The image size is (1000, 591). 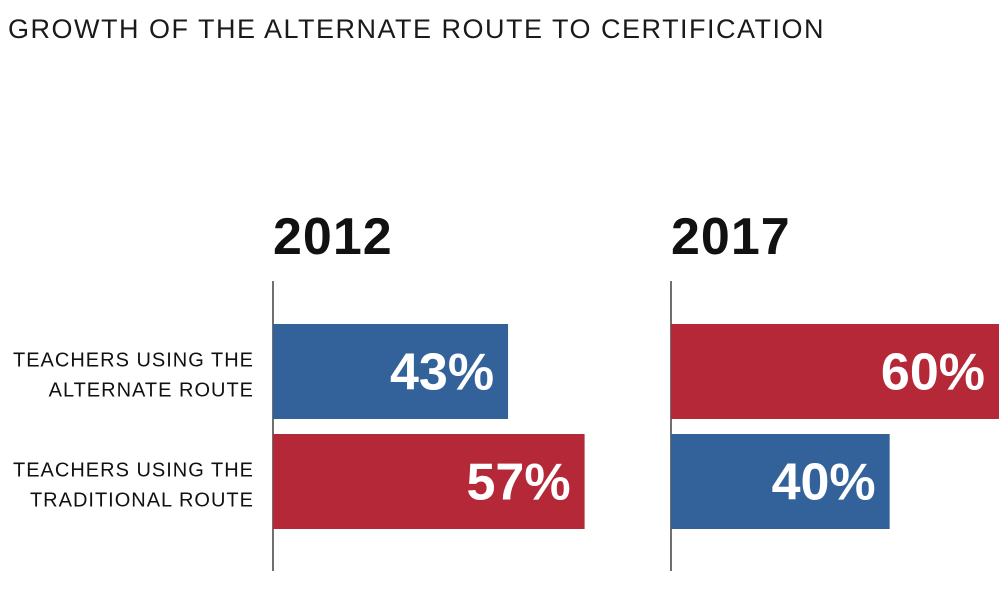 I want to click on bar-label-2017-2: 40%, so click(x=824, y=483).